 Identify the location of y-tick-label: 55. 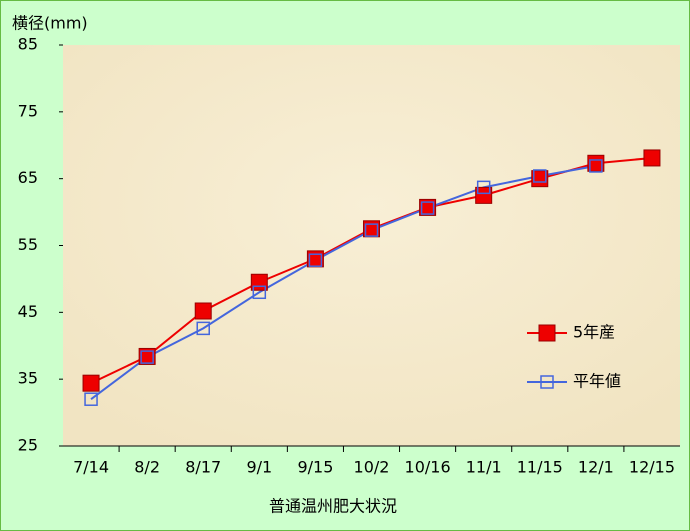
(28, 244).